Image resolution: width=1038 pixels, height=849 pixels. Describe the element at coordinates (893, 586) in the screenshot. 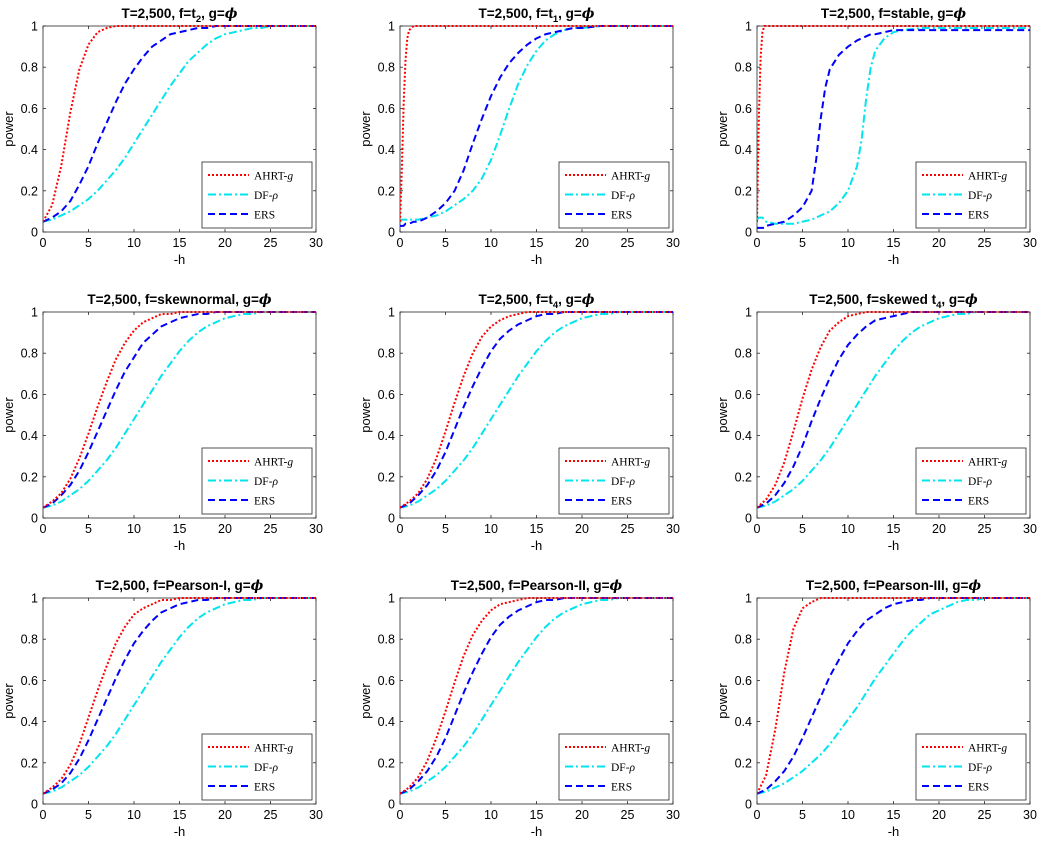

I see `chart-title: T=2,500, f=Pearson-III, g=ϕ` at that location.